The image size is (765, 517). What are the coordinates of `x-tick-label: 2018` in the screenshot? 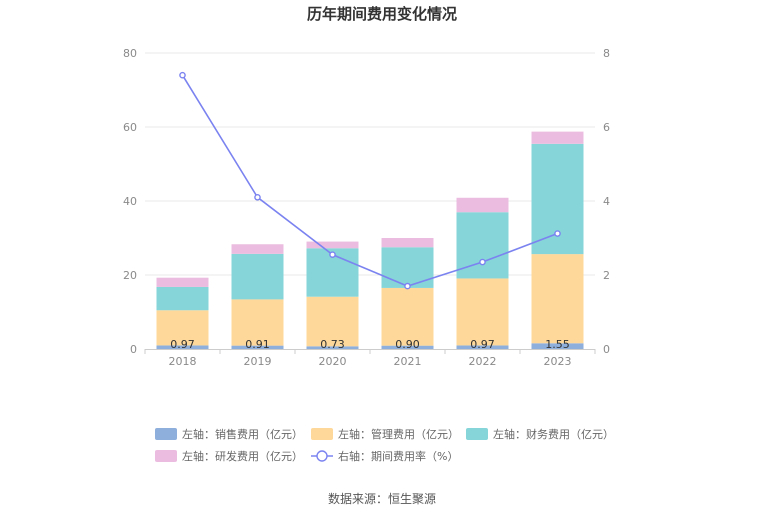 It's located at (183, 361).